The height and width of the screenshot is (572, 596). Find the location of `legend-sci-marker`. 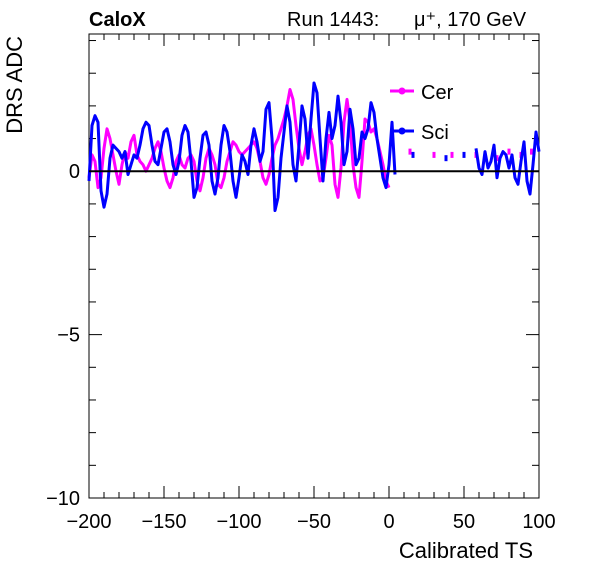

legend-sci-marker is located at coordinates (402, 131).